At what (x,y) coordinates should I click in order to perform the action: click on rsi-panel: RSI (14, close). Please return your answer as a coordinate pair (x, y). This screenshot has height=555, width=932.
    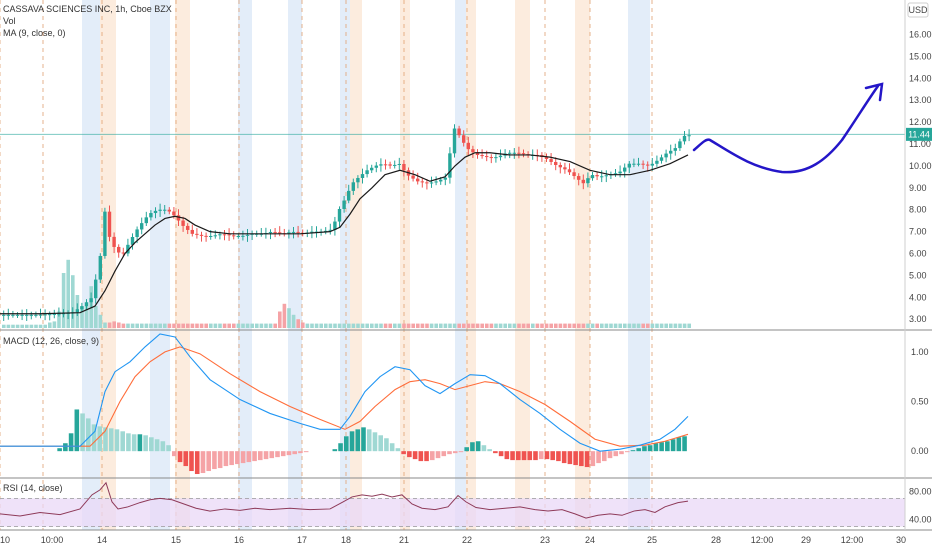
    Looking at the image, I should click on (452, 504).